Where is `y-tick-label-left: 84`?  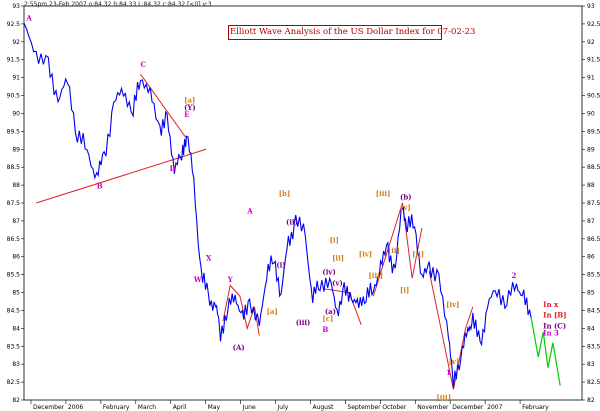 y-tick-label-left: 84 is located at coordinates (16, 328).